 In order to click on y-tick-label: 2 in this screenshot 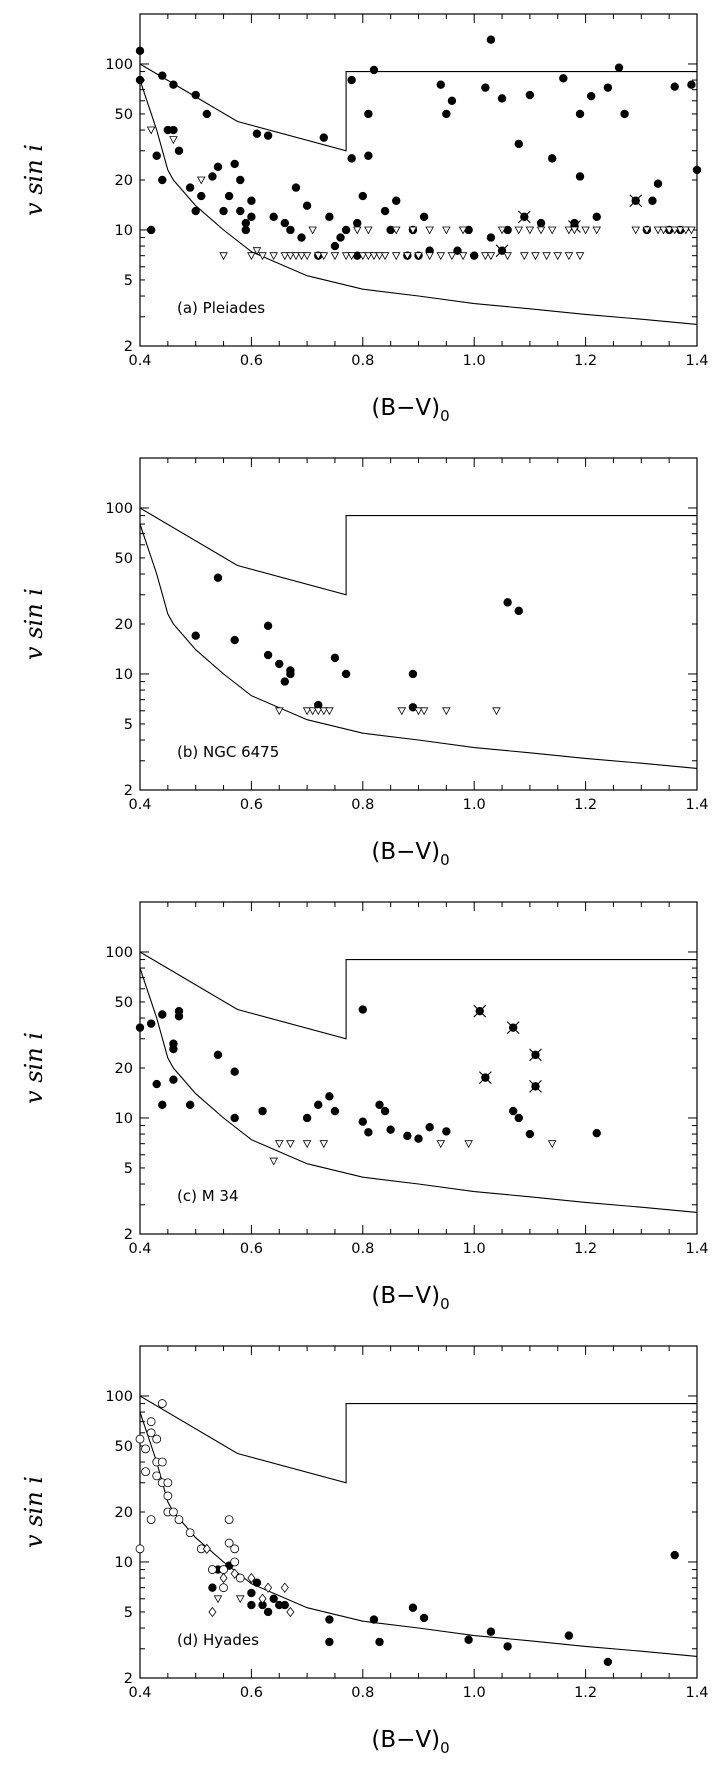, I will do `click(128, 347)`.